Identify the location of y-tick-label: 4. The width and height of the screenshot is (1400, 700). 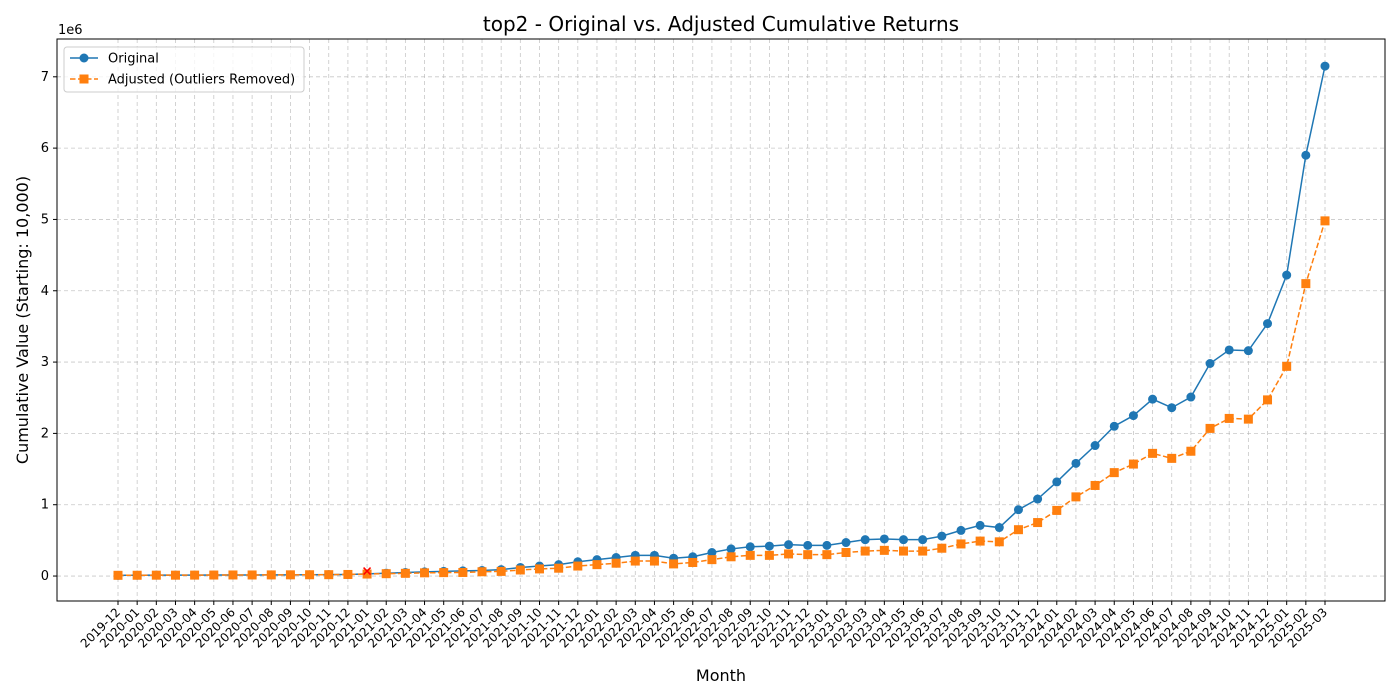
(45, 291).